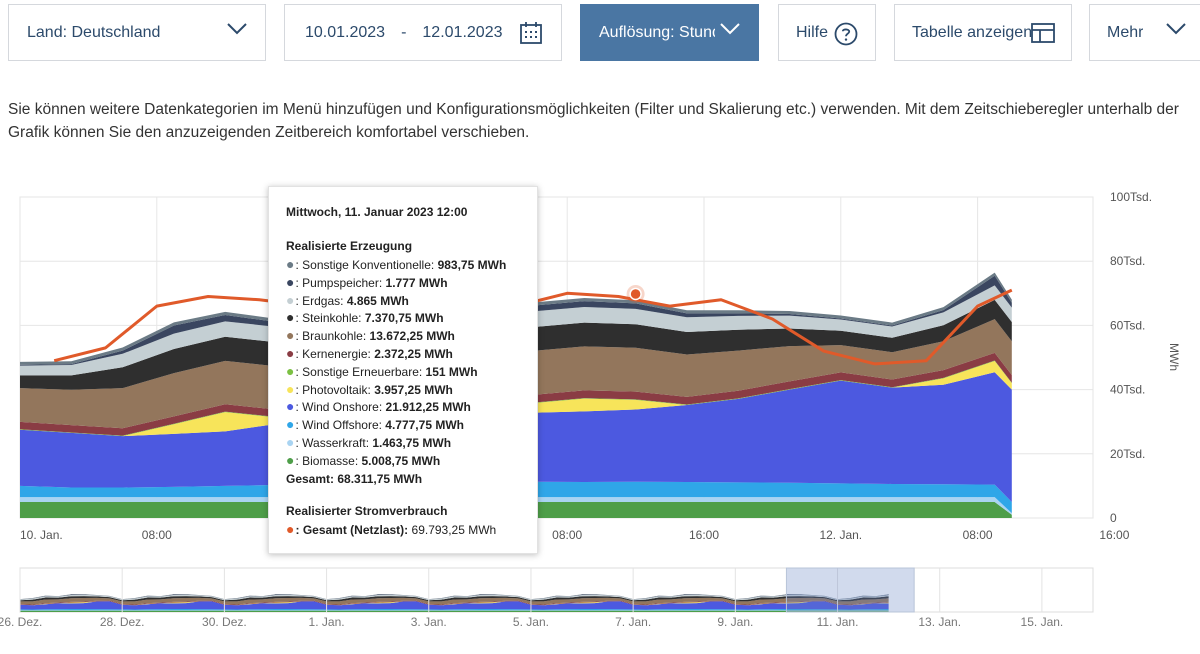  What do you see at coordinates (380, 478) in the screenshot?
I see `tooltip-total-value: 68.311,75 MWh` at bounding box center [380, 478].